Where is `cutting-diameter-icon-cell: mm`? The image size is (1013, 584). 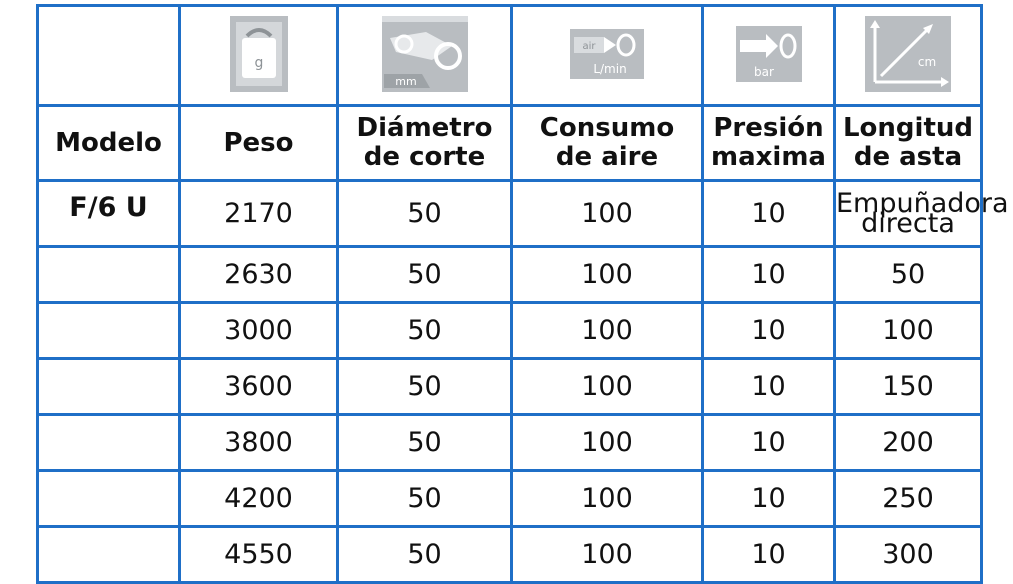 cutting-diameter-icon-cell: mm is located at coordinates (424, 55).